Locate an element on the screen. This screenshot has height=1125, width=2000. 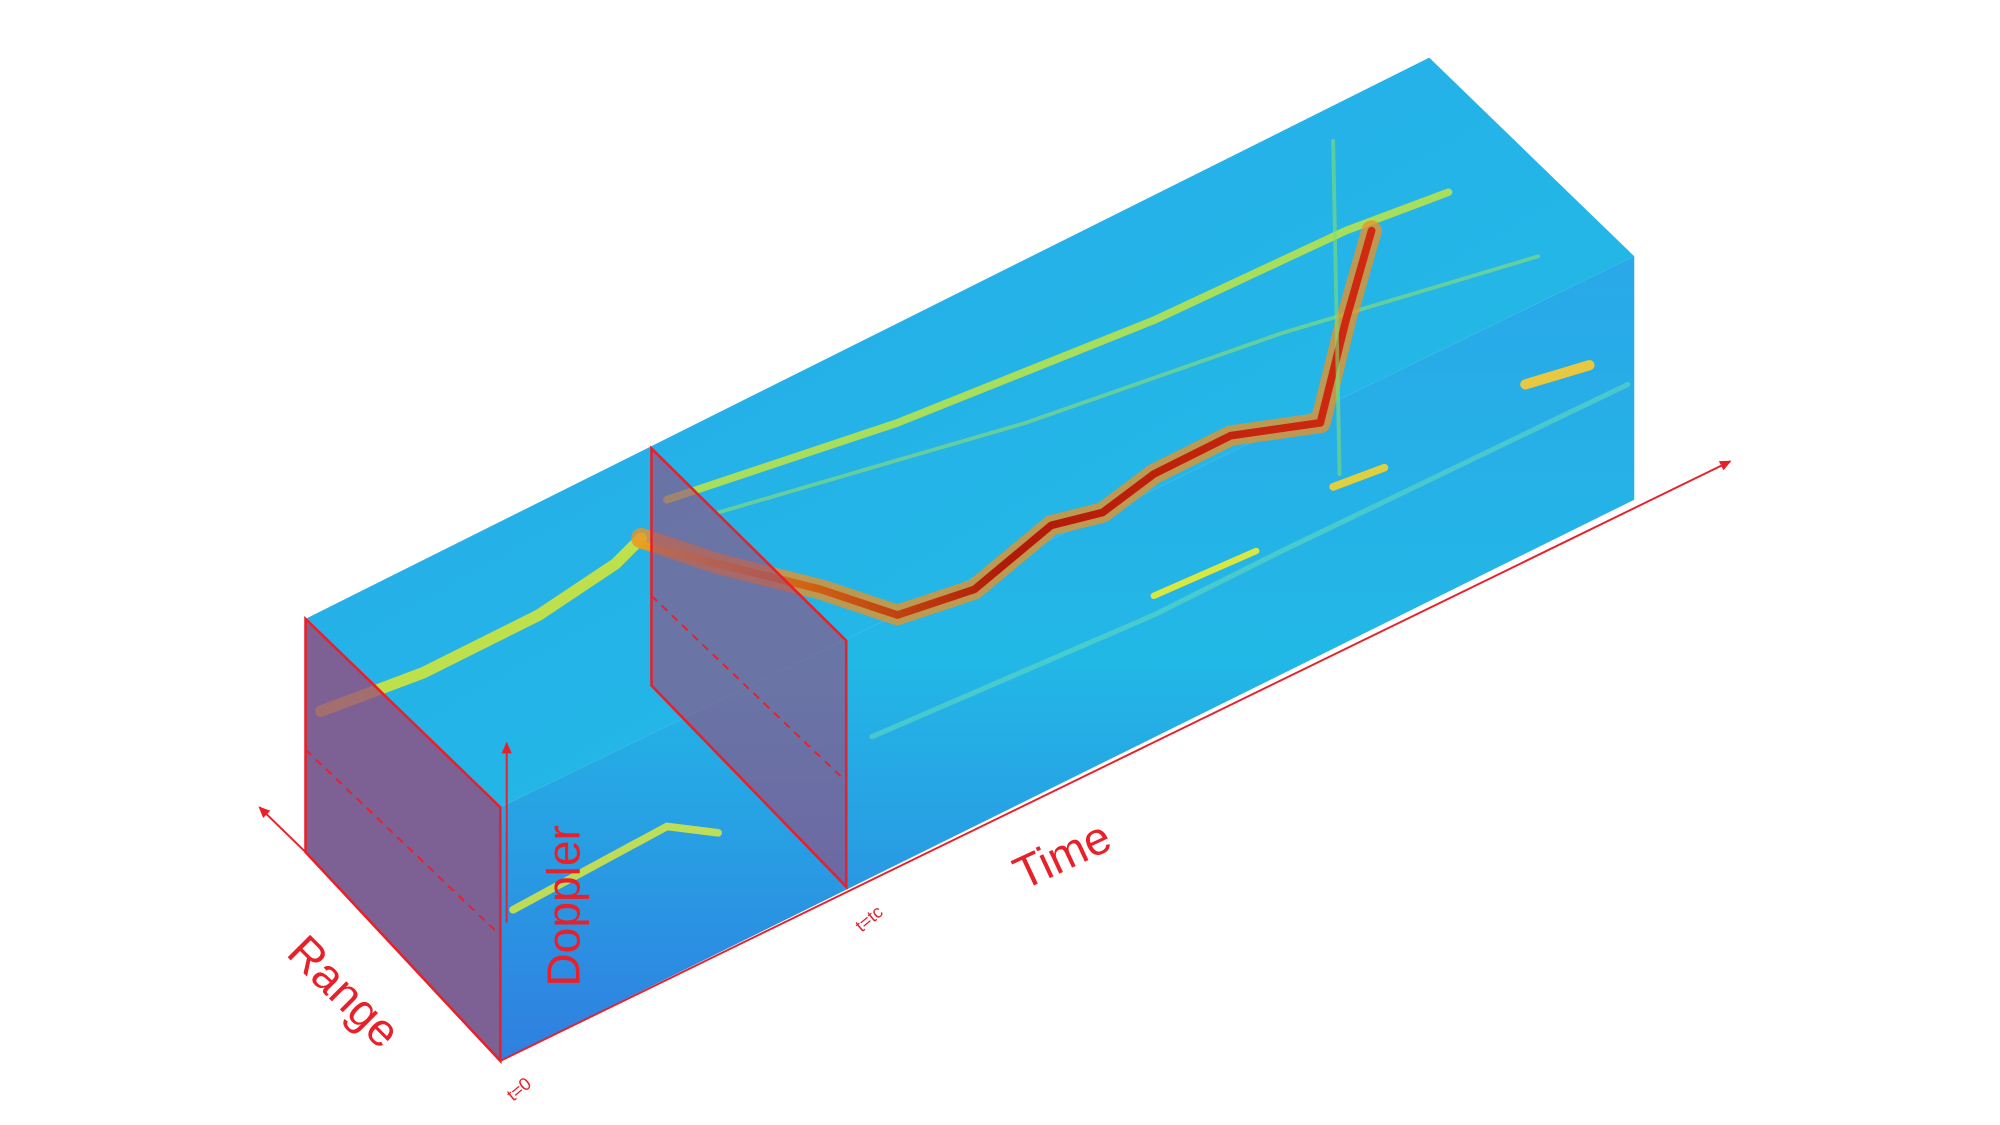
tc-label: t=tc is located at coordinates (868, 919).